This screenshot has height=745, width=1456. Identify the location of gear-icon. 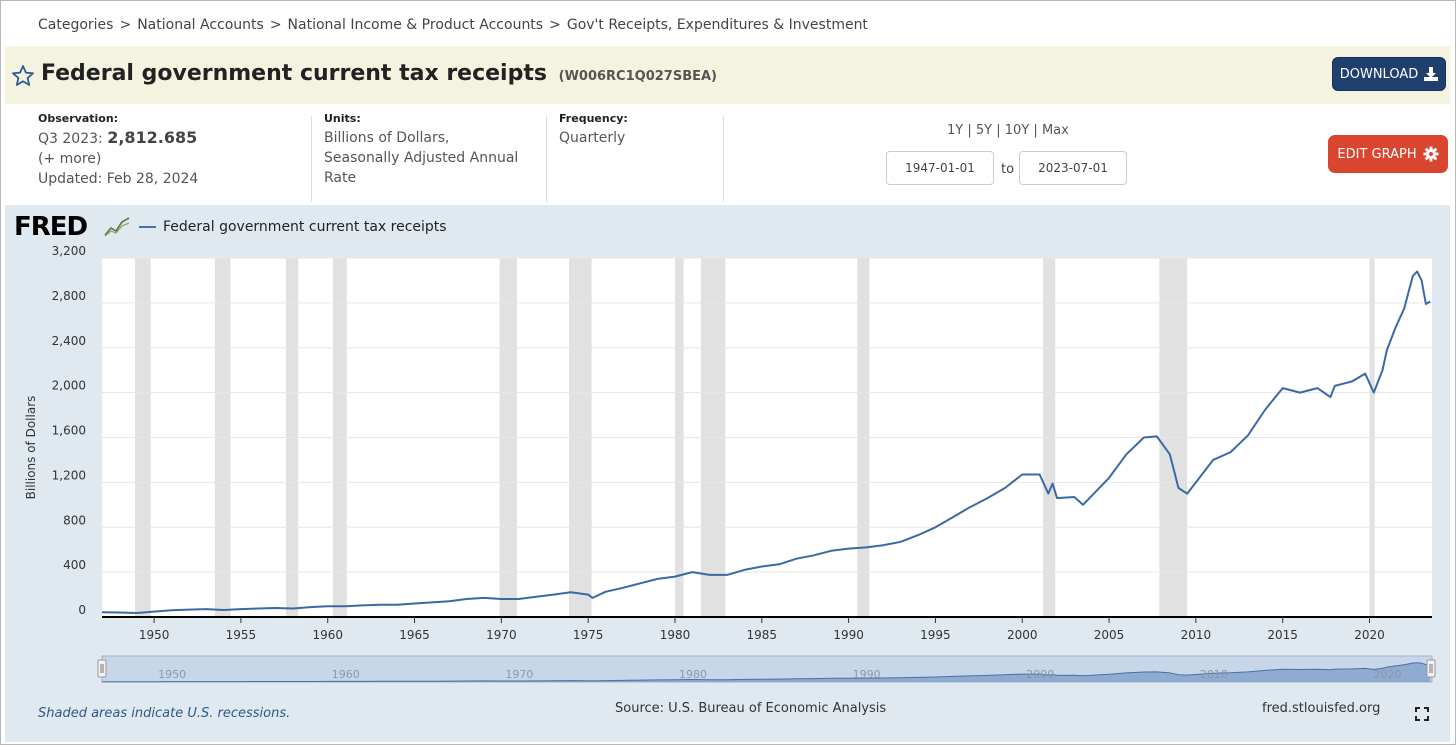
(1431, 154).